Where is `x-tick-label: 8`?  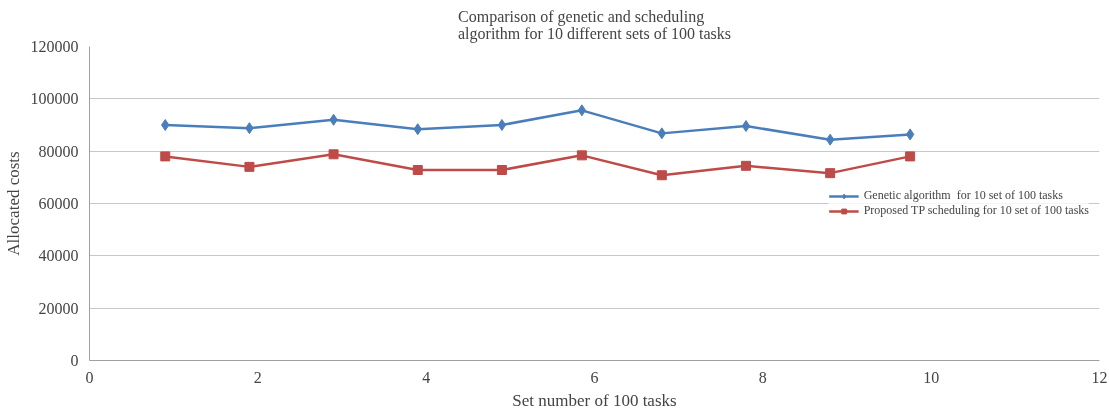 x-tick-label: 8 is located at coordinates (762, 377).